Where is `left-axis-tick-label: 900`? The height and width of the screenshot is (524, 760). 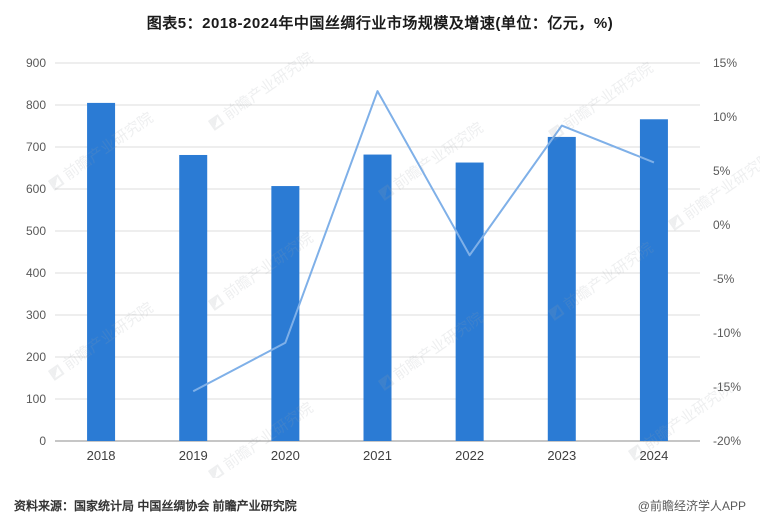
left-axis-tick-label: 900 is located at coordinates (36, 63).